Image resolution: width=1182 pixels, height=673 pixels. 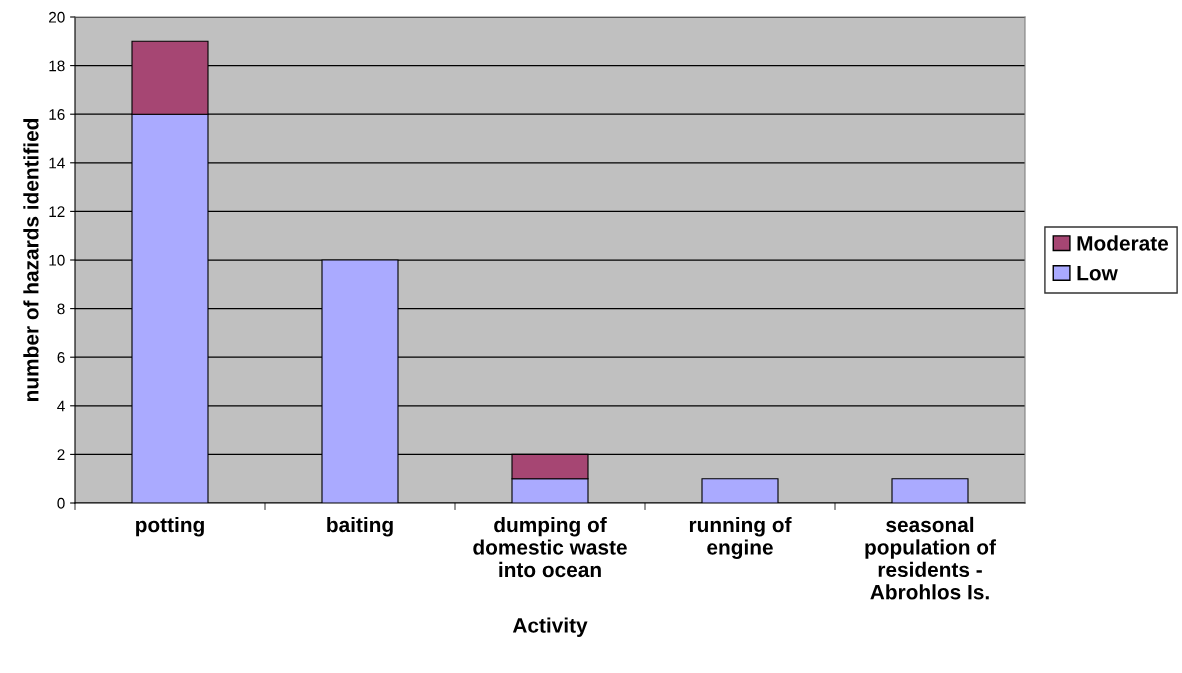 What do you see at coordinates (61, 406) in the screenshot?
I see `y-tick-label: 4` at bounding box center [61, 406].